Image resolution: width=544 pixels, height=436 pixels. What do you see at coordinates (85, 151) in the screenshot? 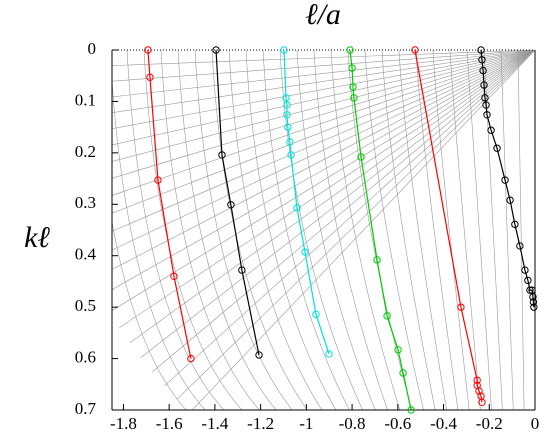
I see `y-tick-label: 0.2` at bounding box center [85, 151].